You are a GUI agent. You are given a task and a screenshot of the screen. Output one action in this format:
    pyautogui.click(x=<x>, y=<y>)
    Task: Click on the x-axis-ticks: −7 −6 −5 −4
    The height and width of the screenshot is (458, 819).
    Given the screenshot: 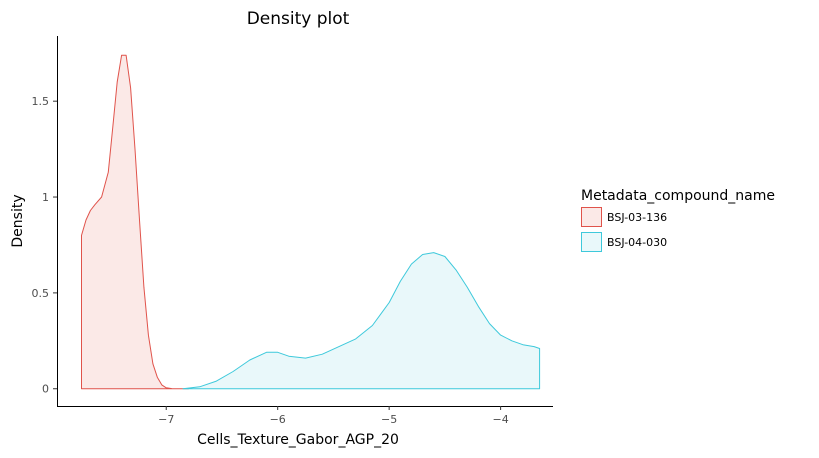 What is the action you would take?
    pyautogui.click(x=333, y=416)
    